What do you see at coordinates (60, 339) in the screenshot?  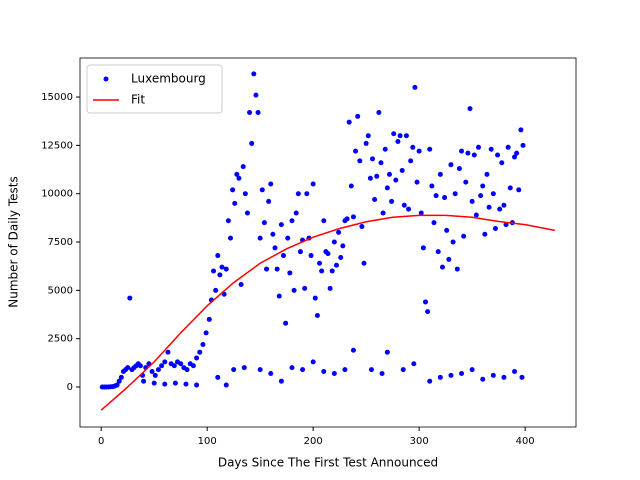 I see `y-tick-label: 2500` at bounding box center [60, 339].